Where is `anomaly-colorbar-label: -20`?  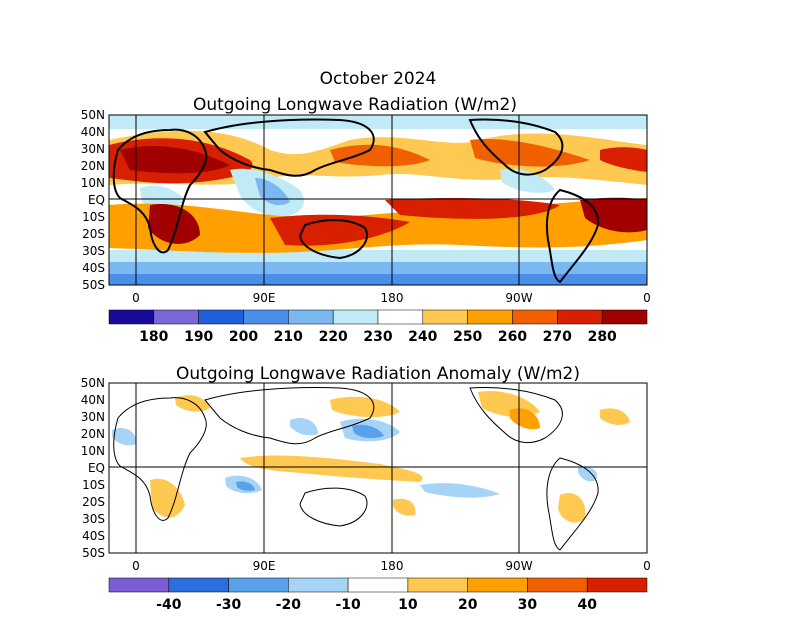 anomaly-colorbar-label: -20 is located at coordinates (289, 605).